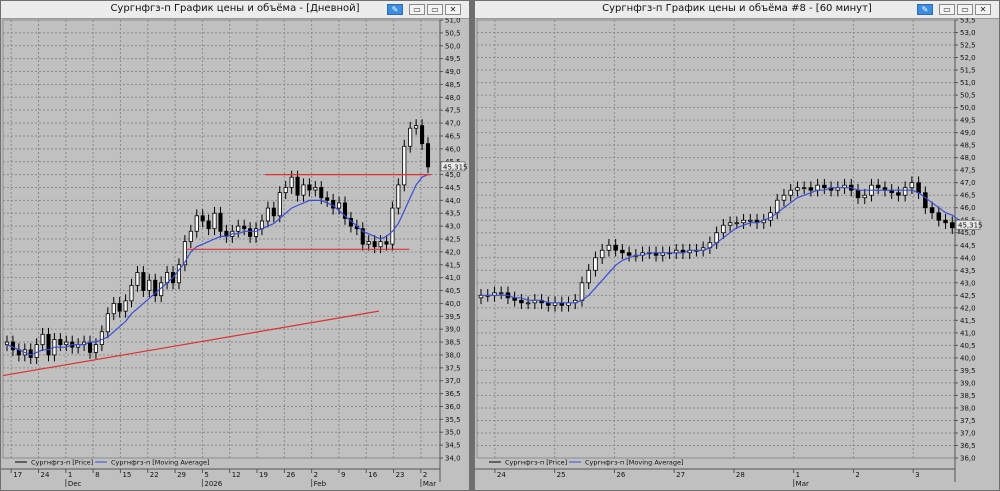 The width and height of the screenshot is (1000, 491). What do you see at coordinates (70, 475) in the screenshot?
I see `x-tick-label: 1` at bounding box center [70, 475].